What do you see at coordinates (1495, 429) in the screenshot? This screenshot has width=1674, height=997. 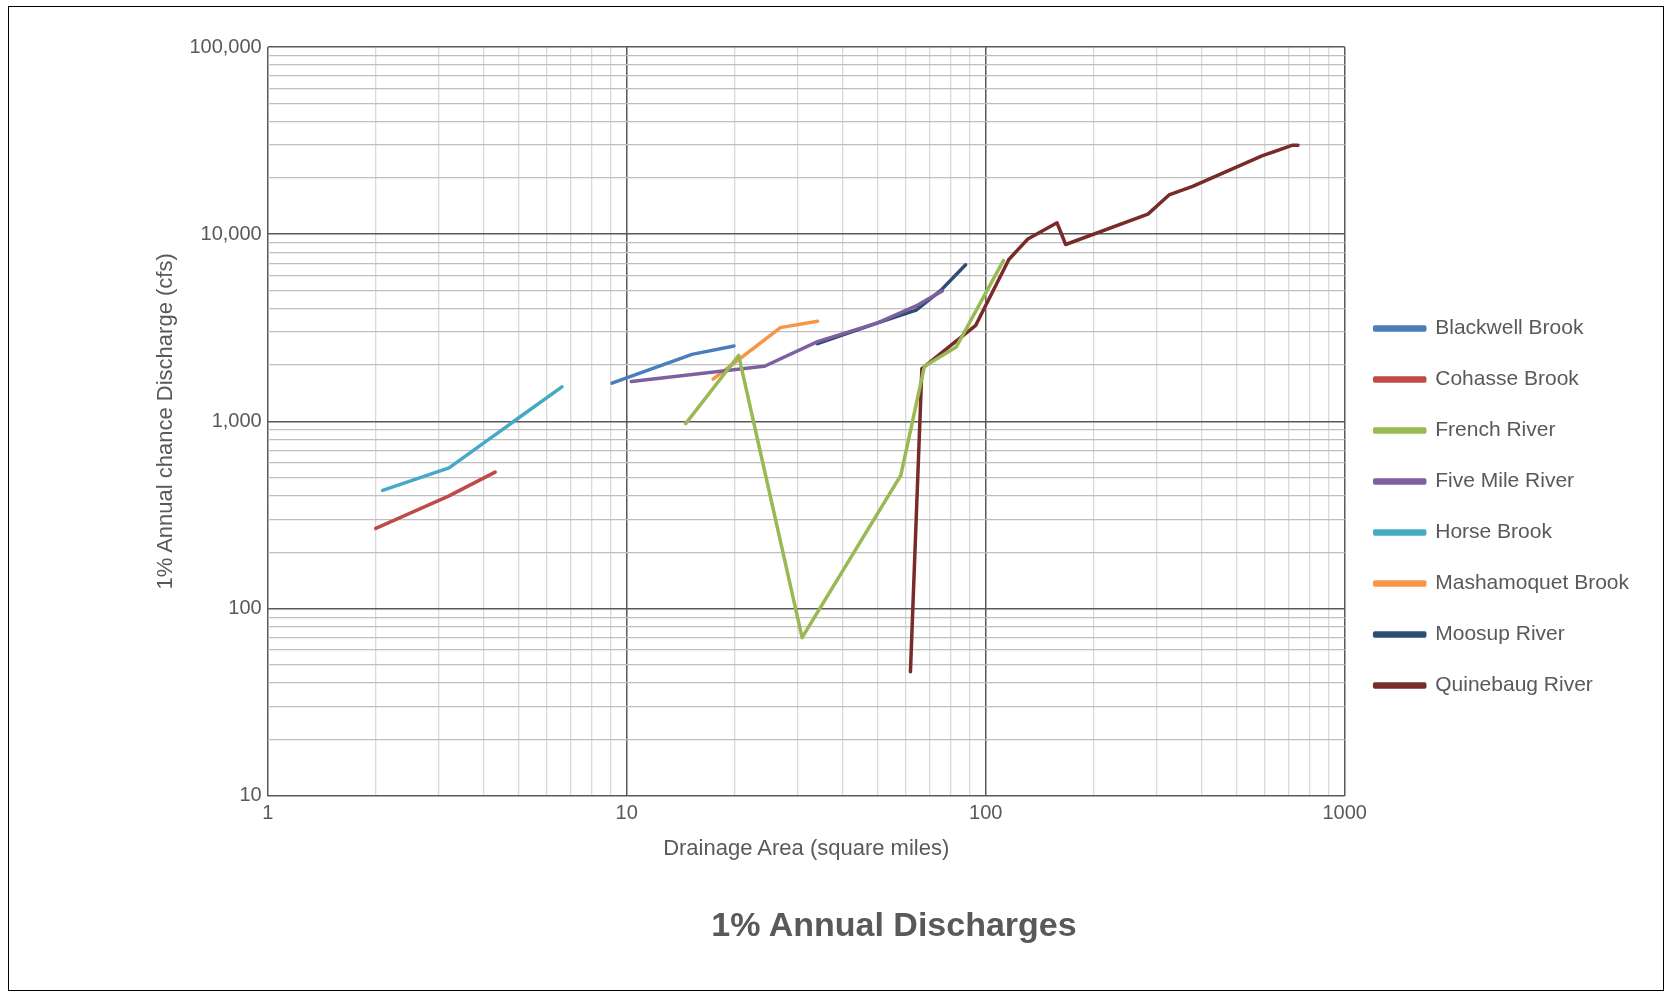 I see `legend-label: French River` at bounding box center [1495, 429].